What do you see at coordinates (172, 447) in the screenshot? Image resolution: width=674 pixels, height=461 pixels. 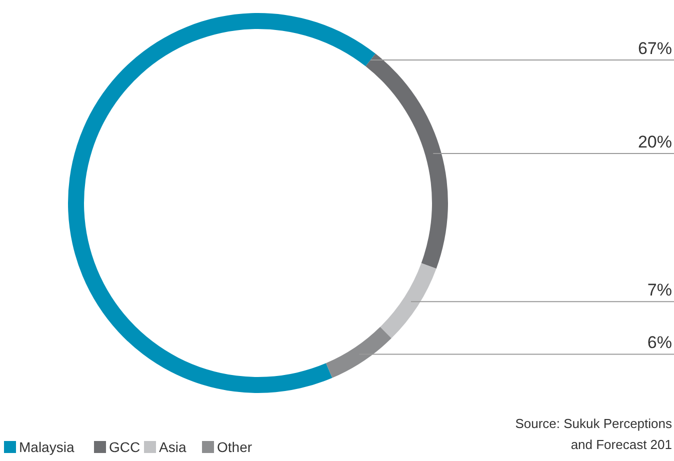 I see `legend-label: Asia` at bounding box center [172, 447].